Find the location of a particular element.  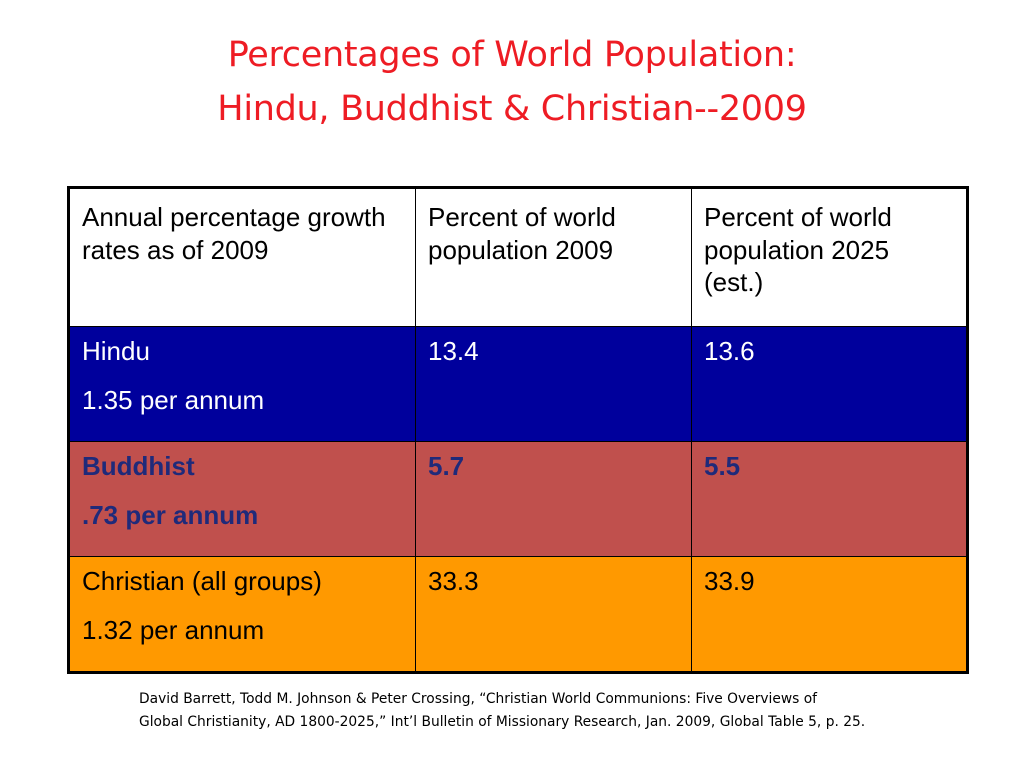

religion-name: Buddhist is located at coordinates (138, 466).